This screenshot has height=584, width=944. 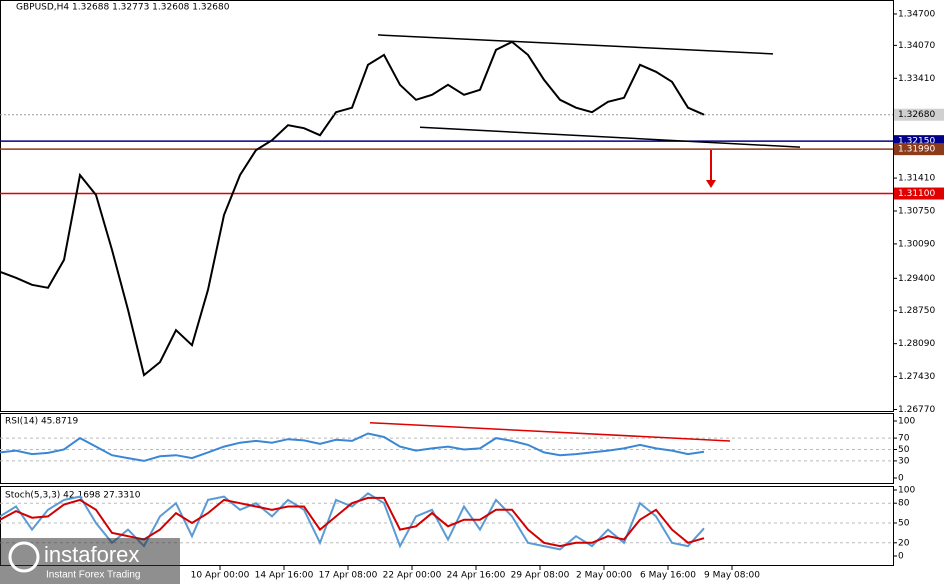 I want to click on watermark-logo, so click(x=24, y=557).